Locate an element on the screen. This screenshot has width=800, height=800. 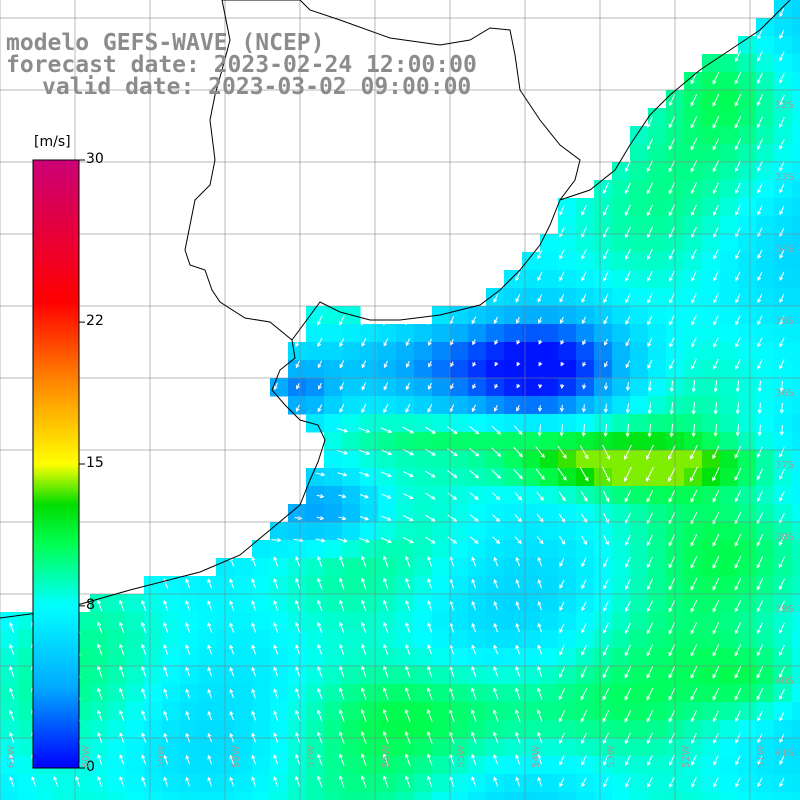
colorbar-gradient is located at coordinates (56, 464).